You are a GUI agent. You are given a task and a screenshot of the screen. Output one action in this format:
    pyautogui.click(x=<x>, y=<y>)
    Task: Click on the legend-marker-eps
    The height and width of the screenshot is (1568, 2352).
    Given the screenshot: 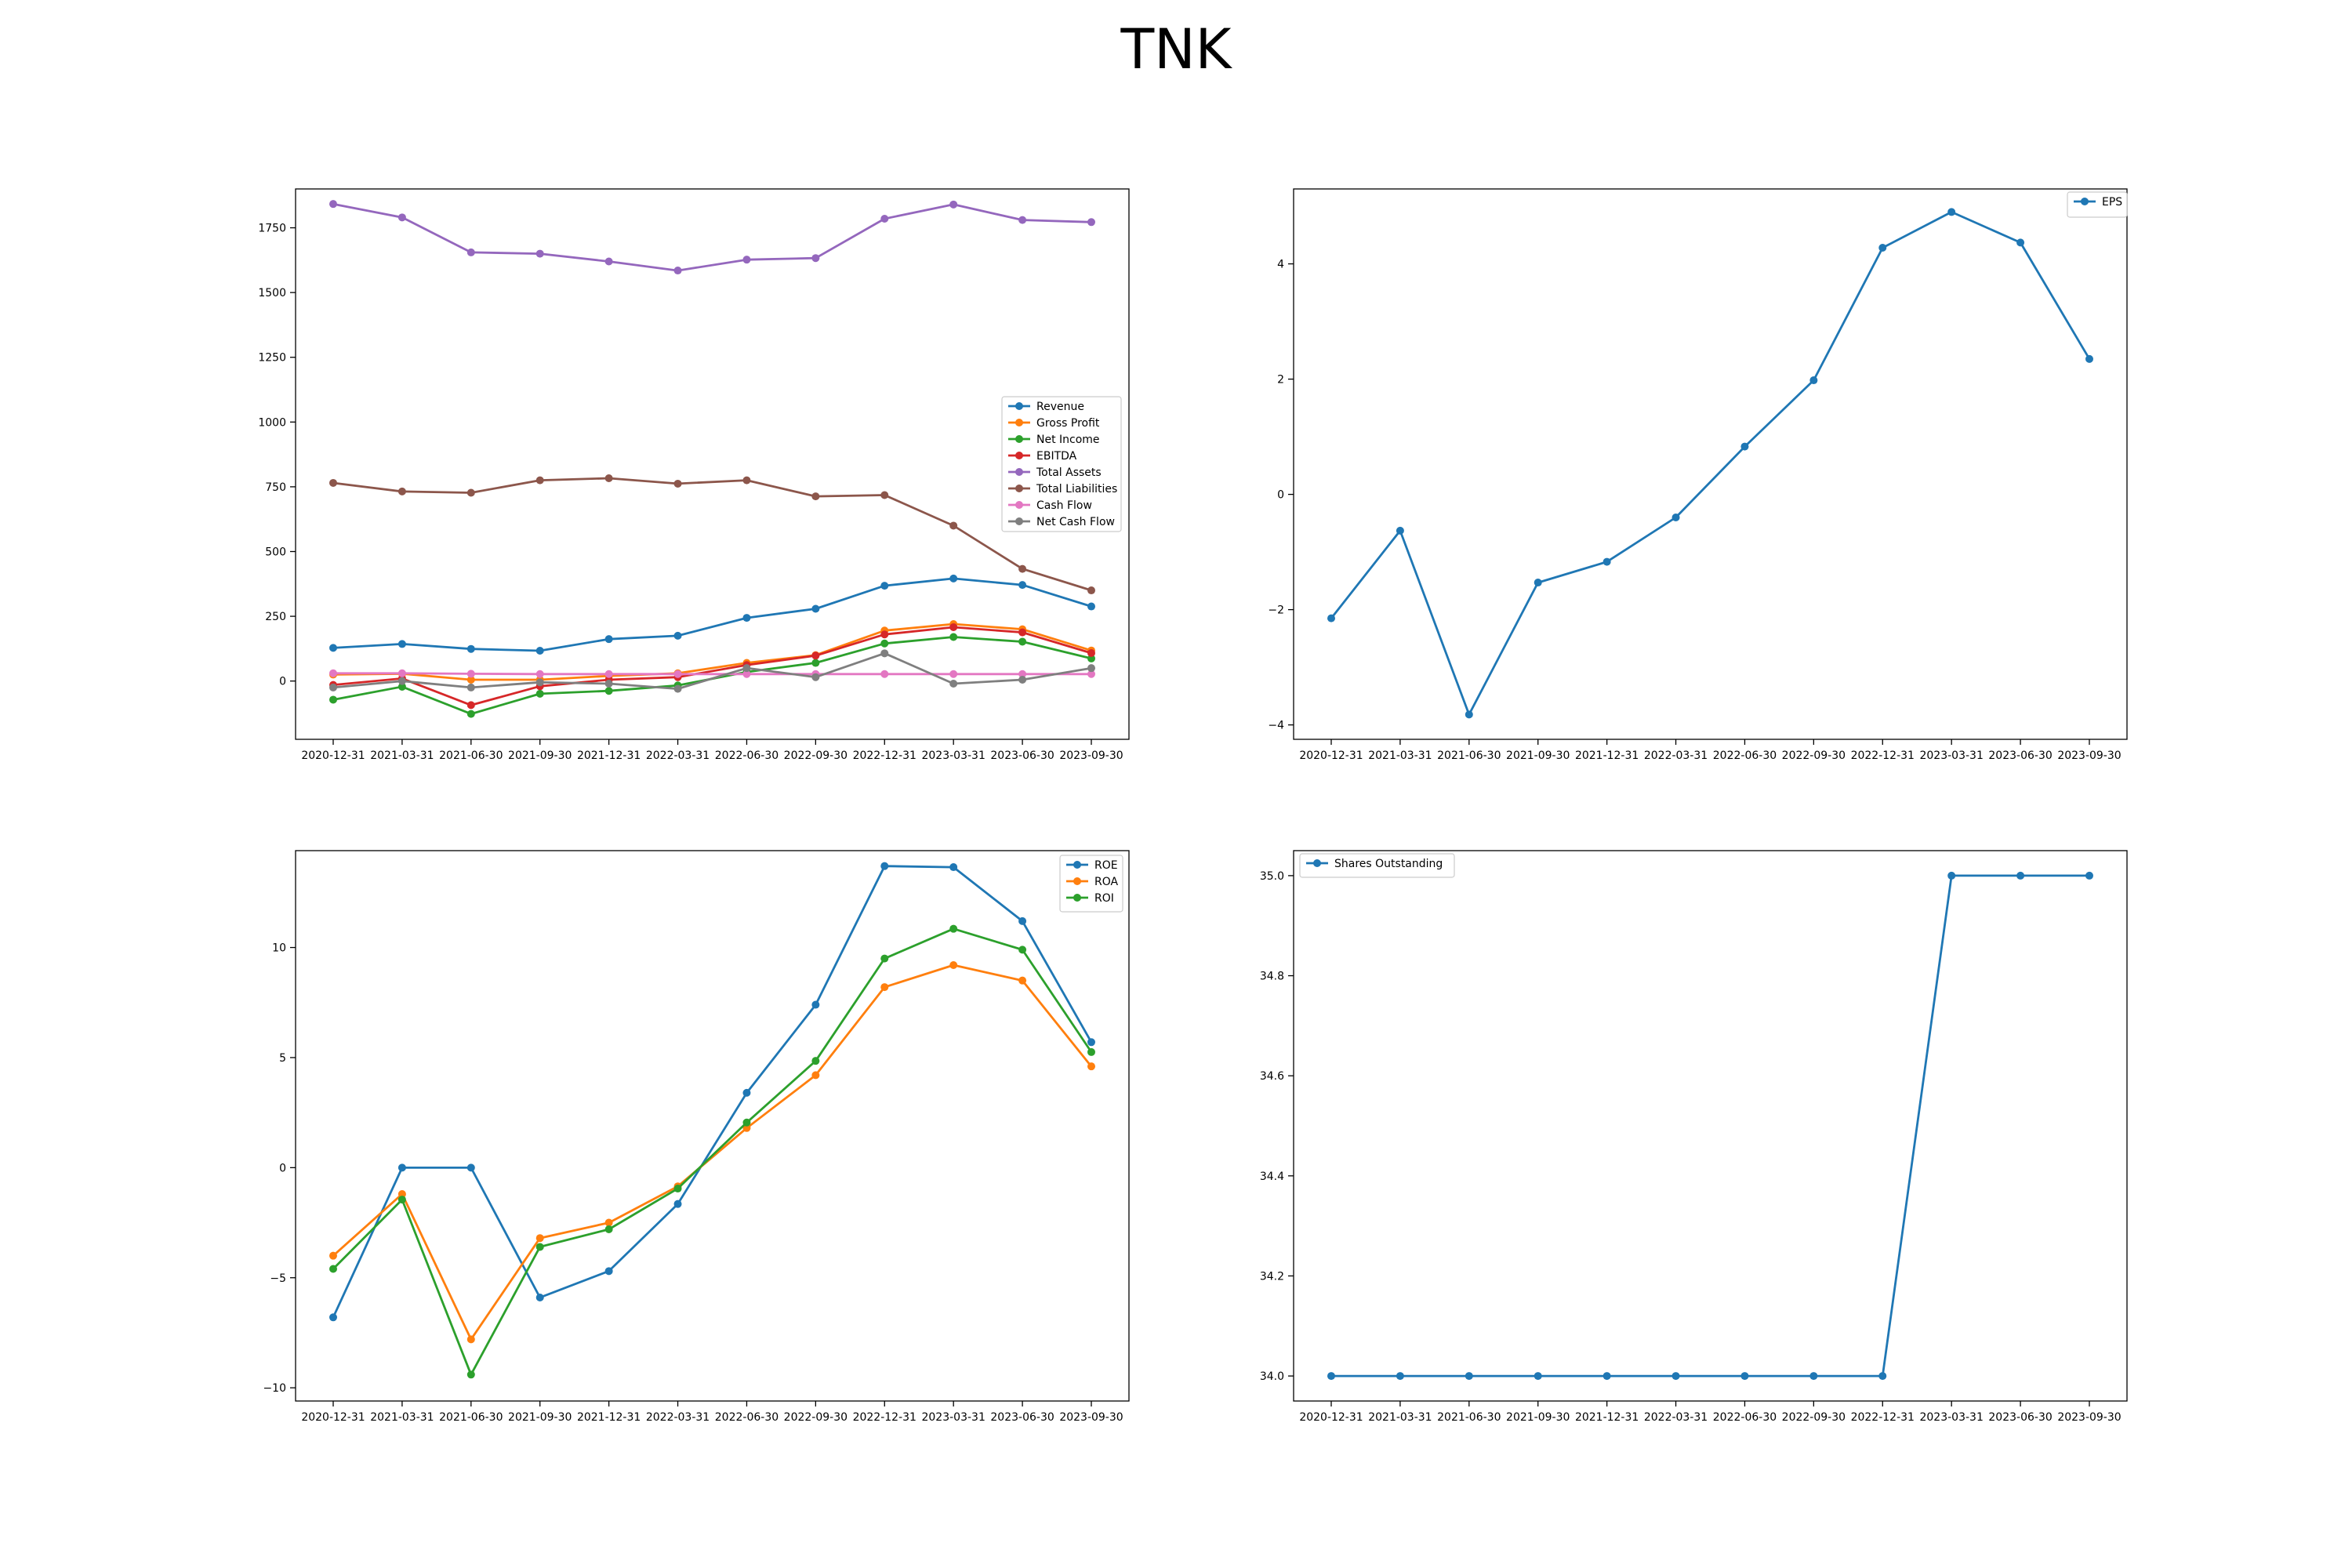 What is the action you would take?
    pyautogui.click(x=2085, y=201)
    